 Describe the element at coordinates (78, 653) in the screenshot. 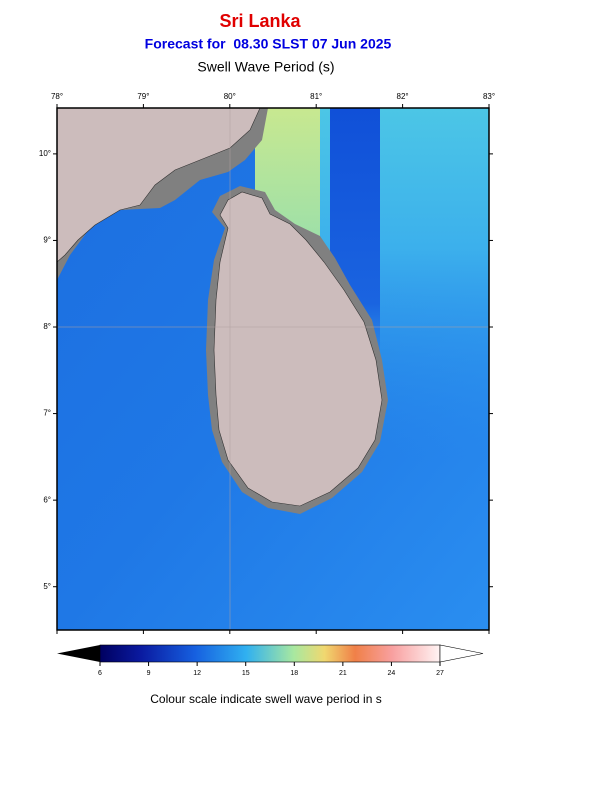

I see `colorbar-low` at that location.